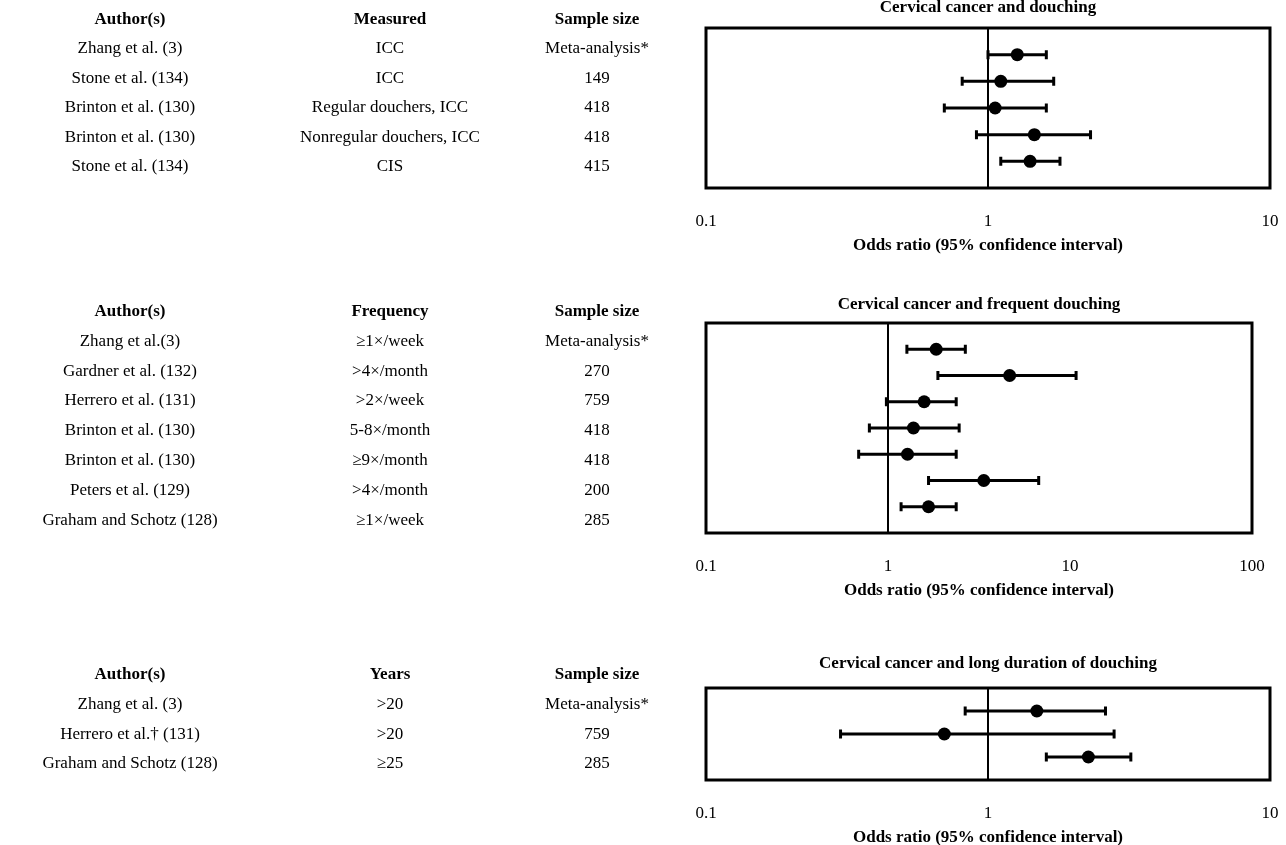  Describe the element at coordinates (390, 107) in the screenshot. I see `text: Regular douchers, ICC` at that location.